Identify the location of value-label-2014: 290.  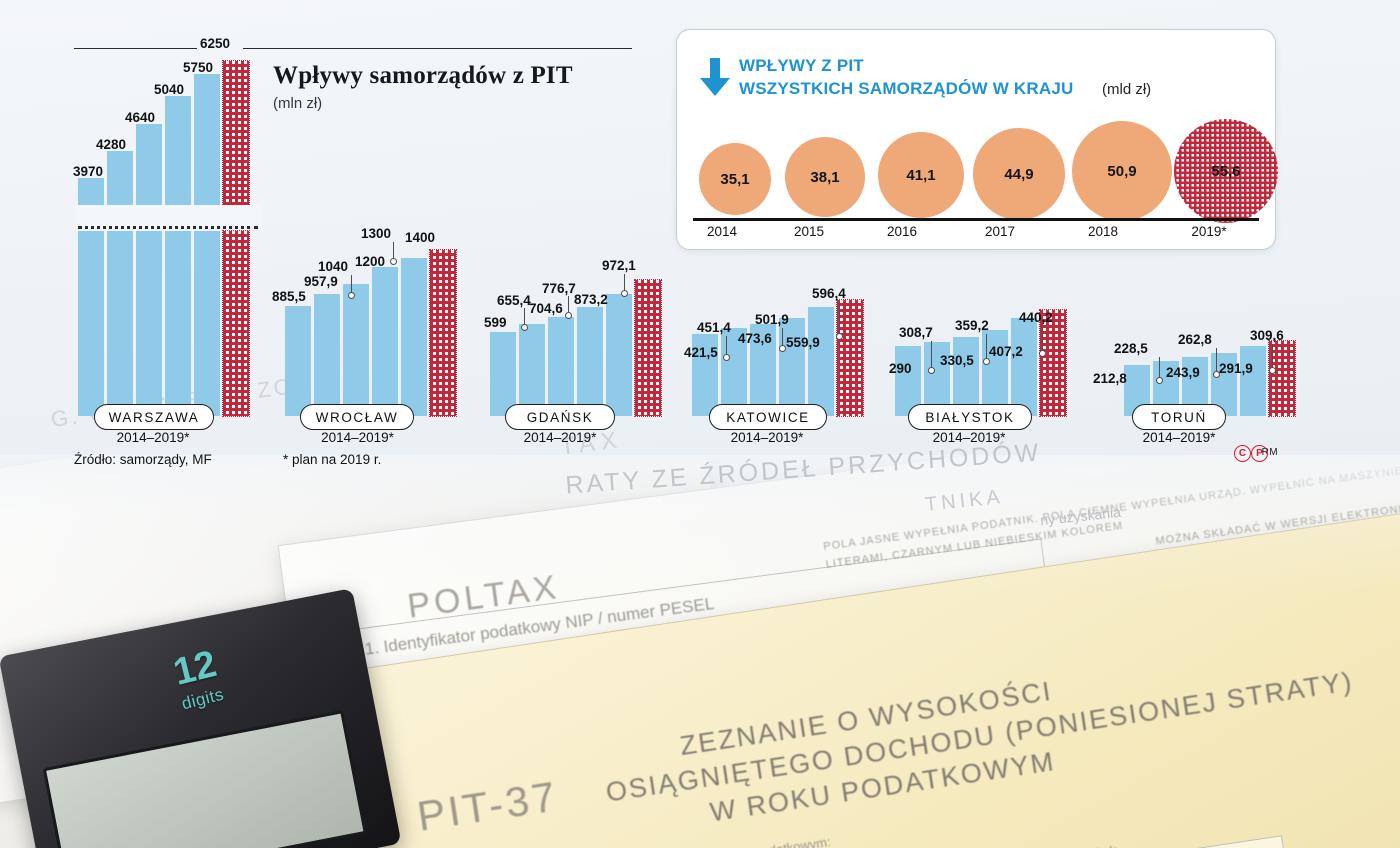
(900, 368).